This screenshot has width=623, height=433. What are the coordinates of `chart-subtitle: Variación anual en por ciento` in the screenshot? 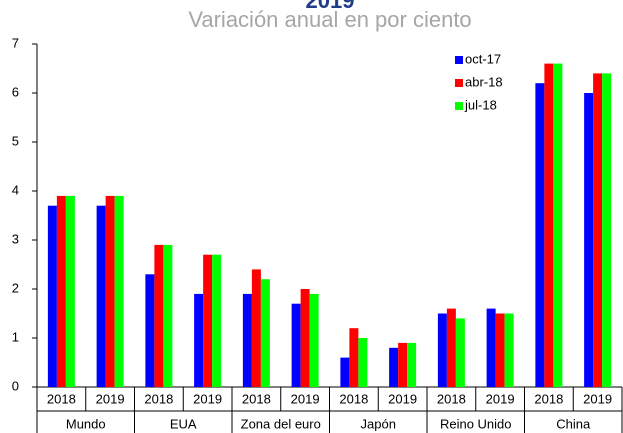 It's located at (329, 19).